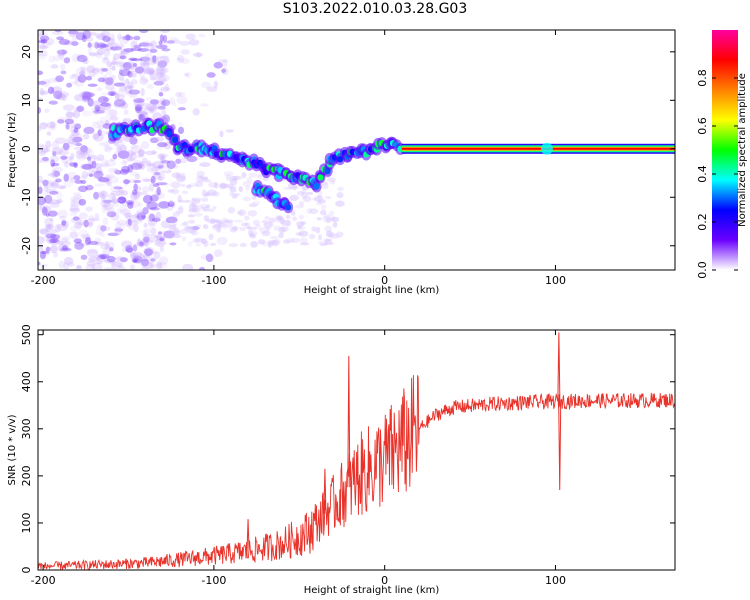  Describe the element at coordinates (555, 580) in the screenshot. I see `x-tick-label: 100` at that location.